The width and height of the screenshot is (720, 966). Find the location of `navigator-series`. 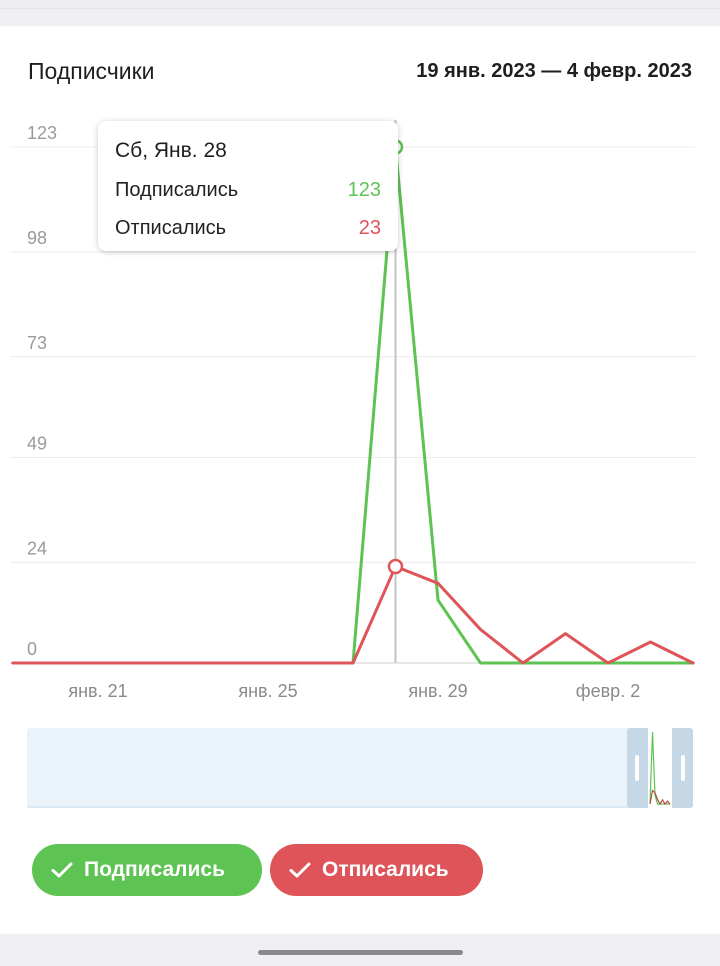

navigator-series is located at coordinates (327, 807).